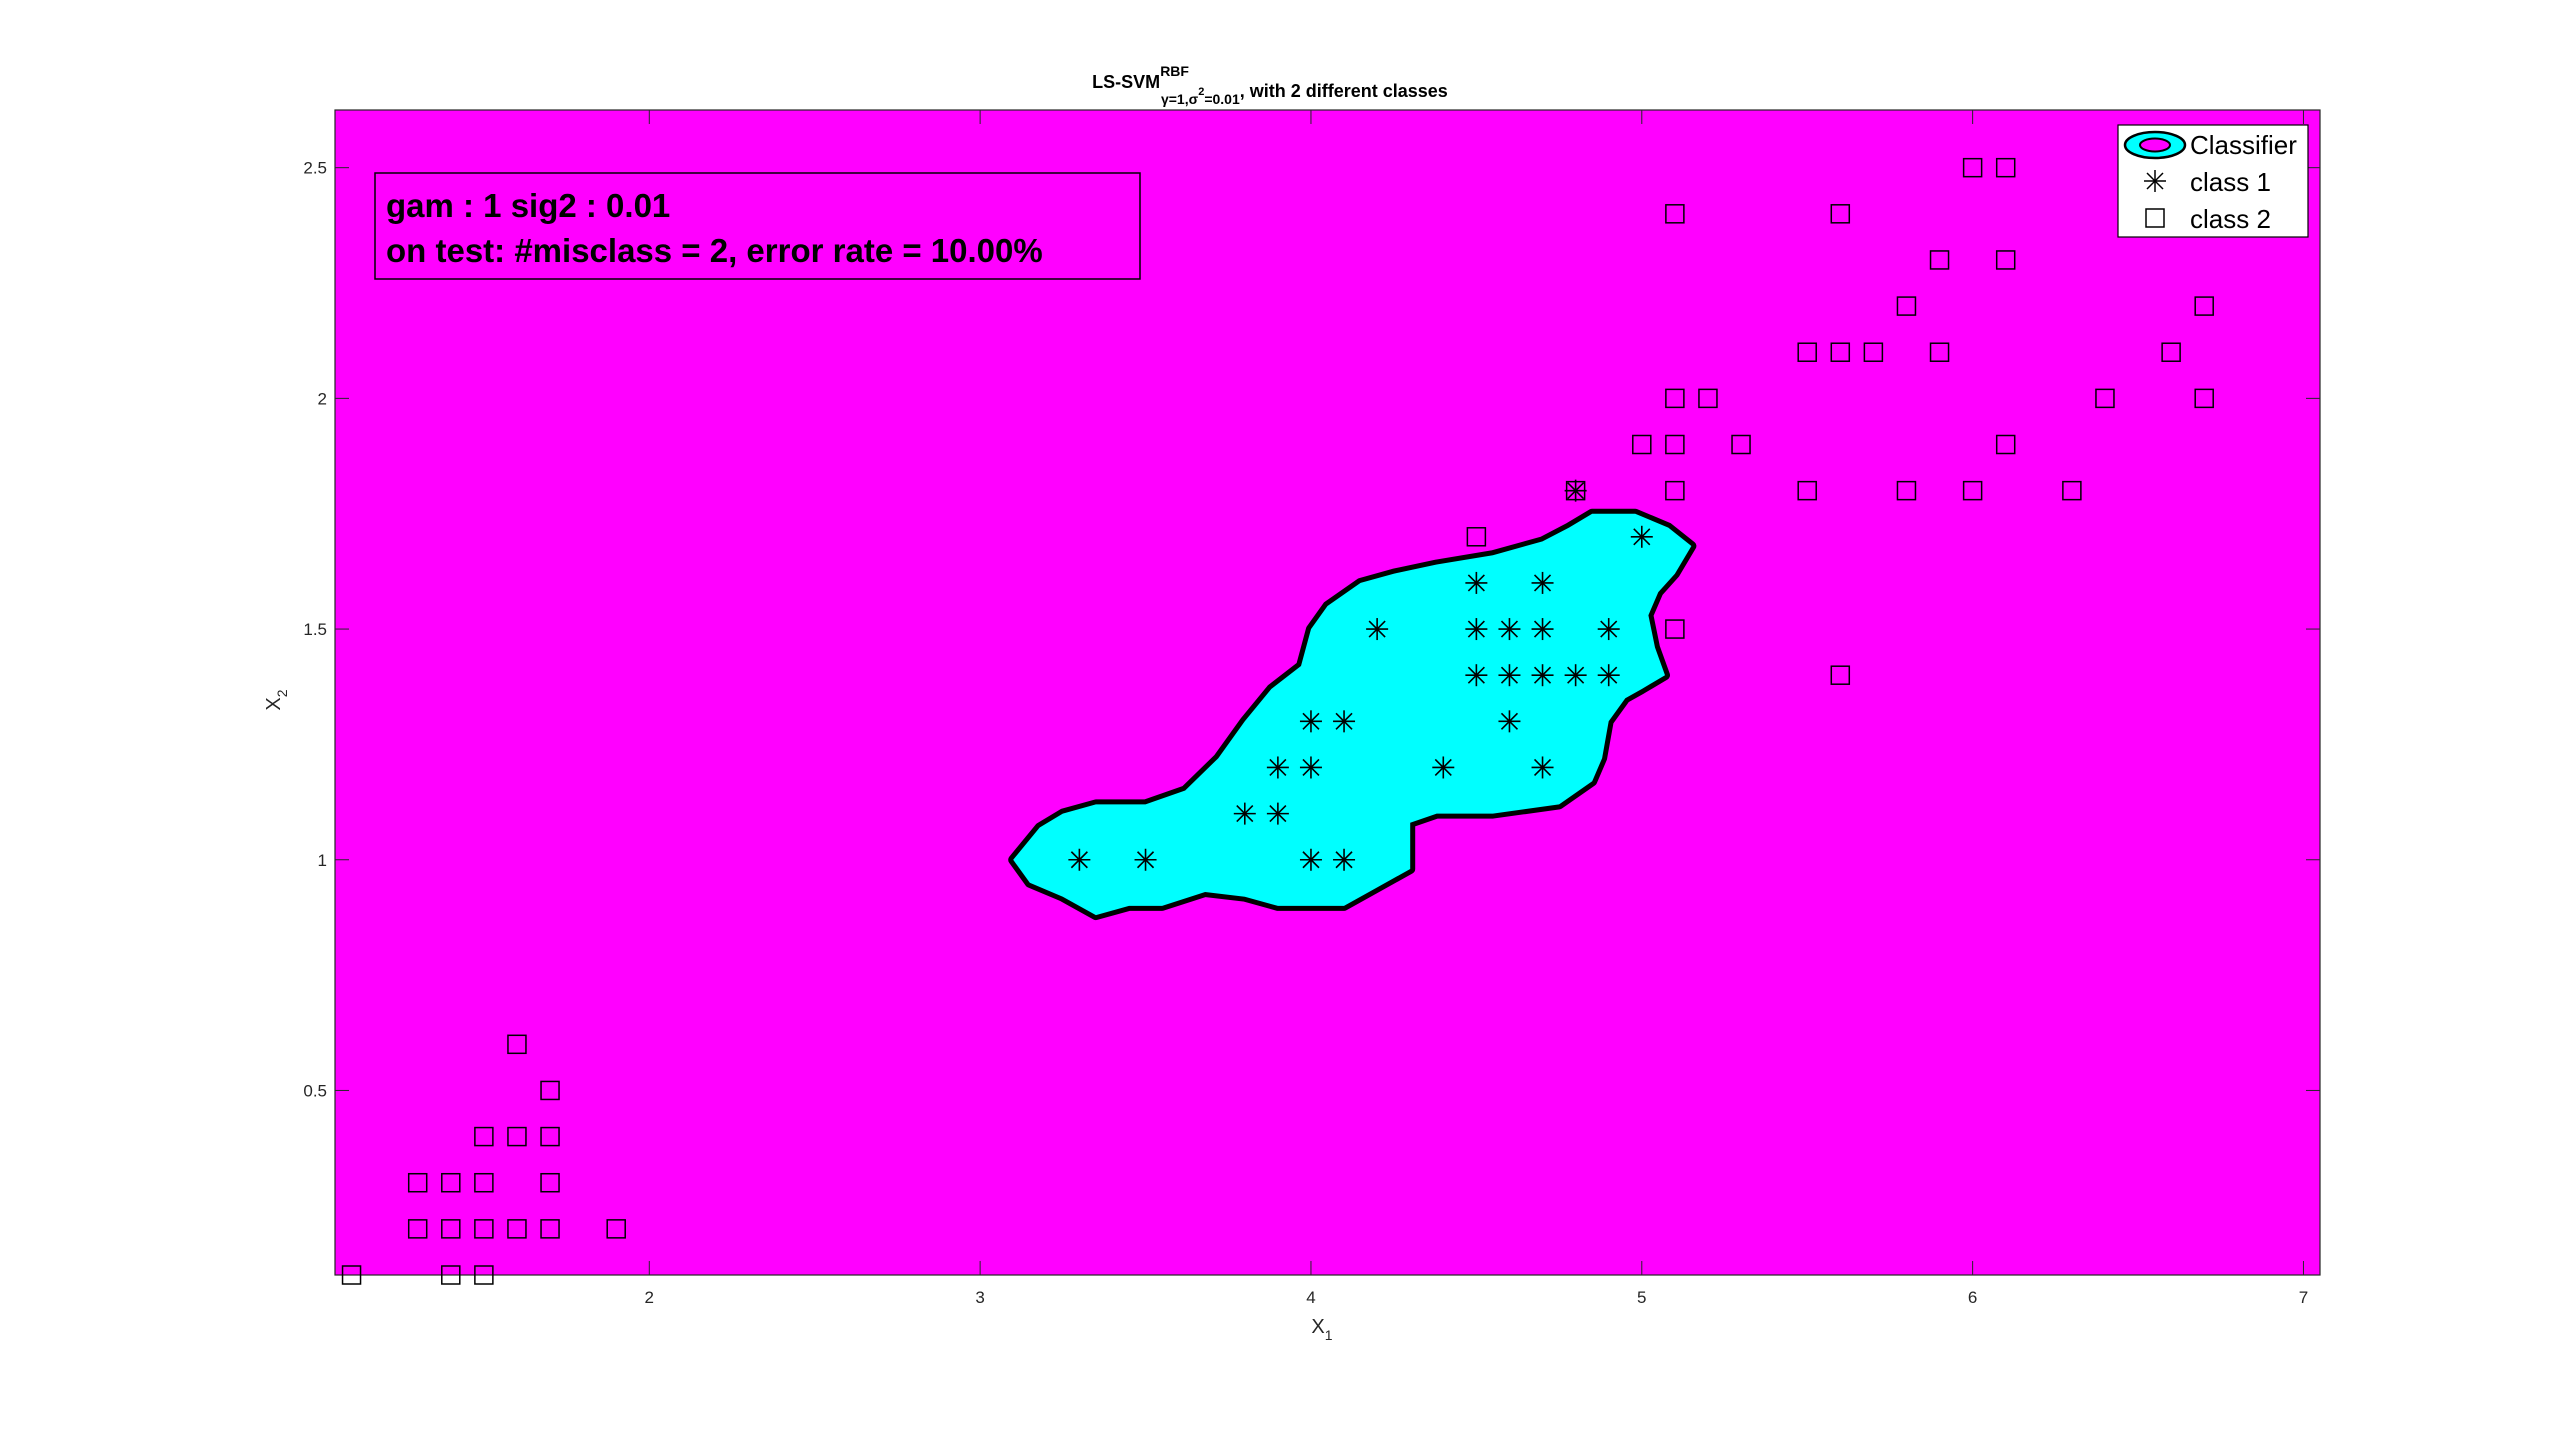 The height and width of the screenshot is (1431, 2560). I want to click on legend-entry-class-1: class 1, so click(2230, 182).